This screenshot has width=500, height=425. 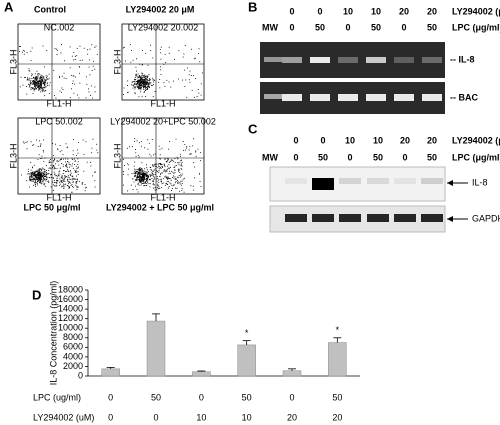 What do you see at coordinates (201, 374) in the screenshot?
I see `bar` at bounding box center [201, 374].